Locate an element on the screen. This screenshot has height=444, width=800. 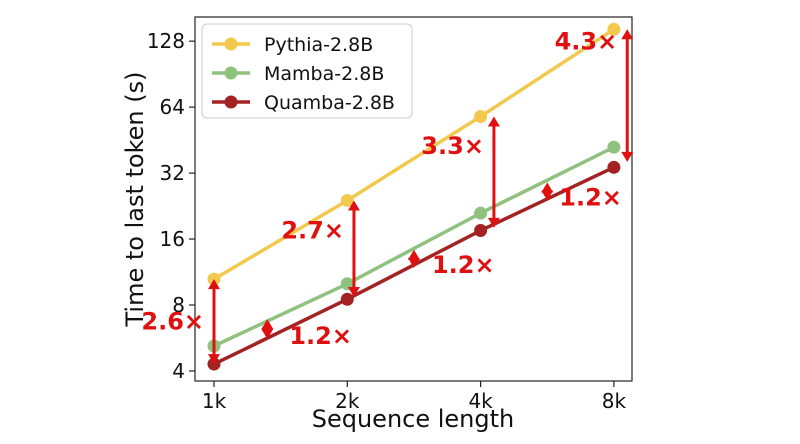
y-tick-label: 4 is located at coordinates (178, 371).